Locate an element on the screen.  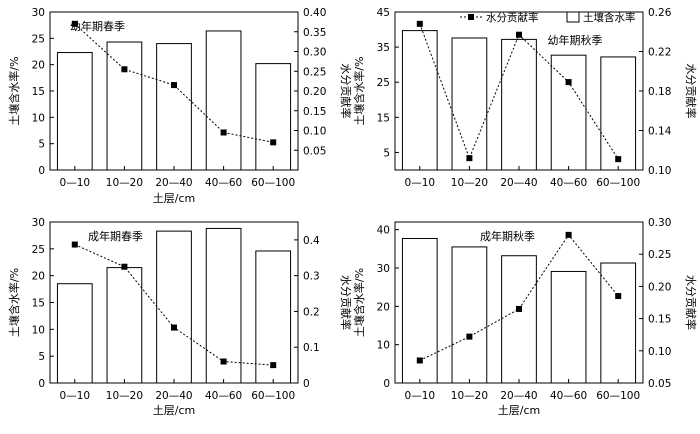
left-tick-label: 40 is located at coordinates (383, 231).